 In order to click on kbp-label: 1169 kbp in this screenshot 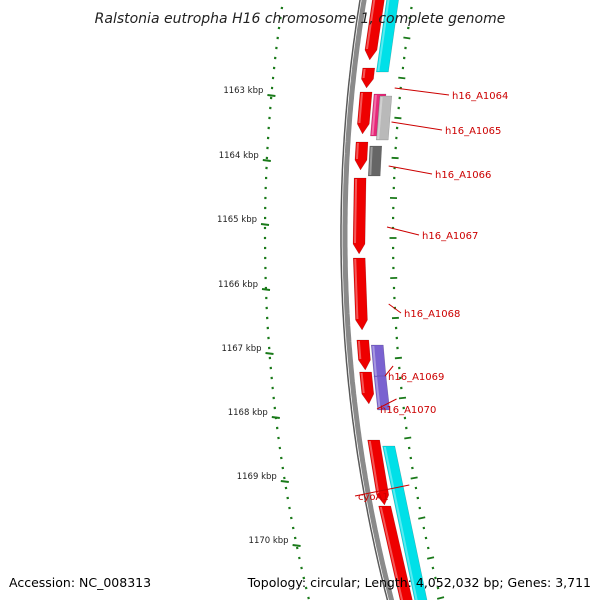, I will do `click(257, 477)`.